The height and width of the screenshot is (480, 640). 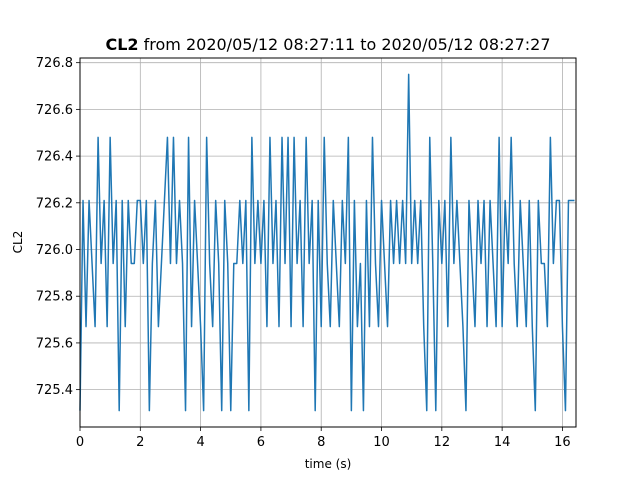 What do you see at coordinates (140, 442) in the screenshot?
I see `x-tick-label: 2` at bounding box center [140, 442].